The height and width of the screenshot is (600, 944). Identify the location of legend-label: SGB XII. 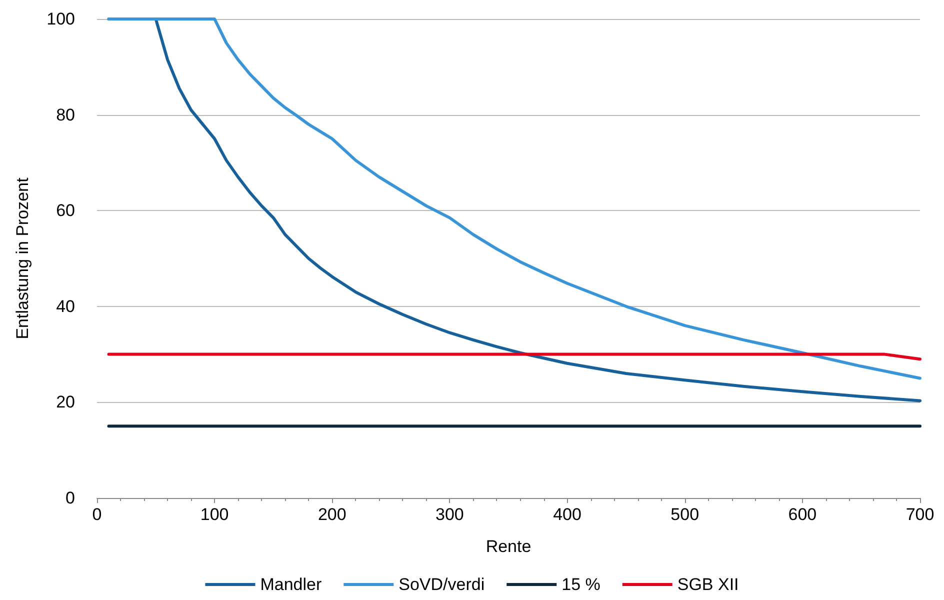
(708, 584).